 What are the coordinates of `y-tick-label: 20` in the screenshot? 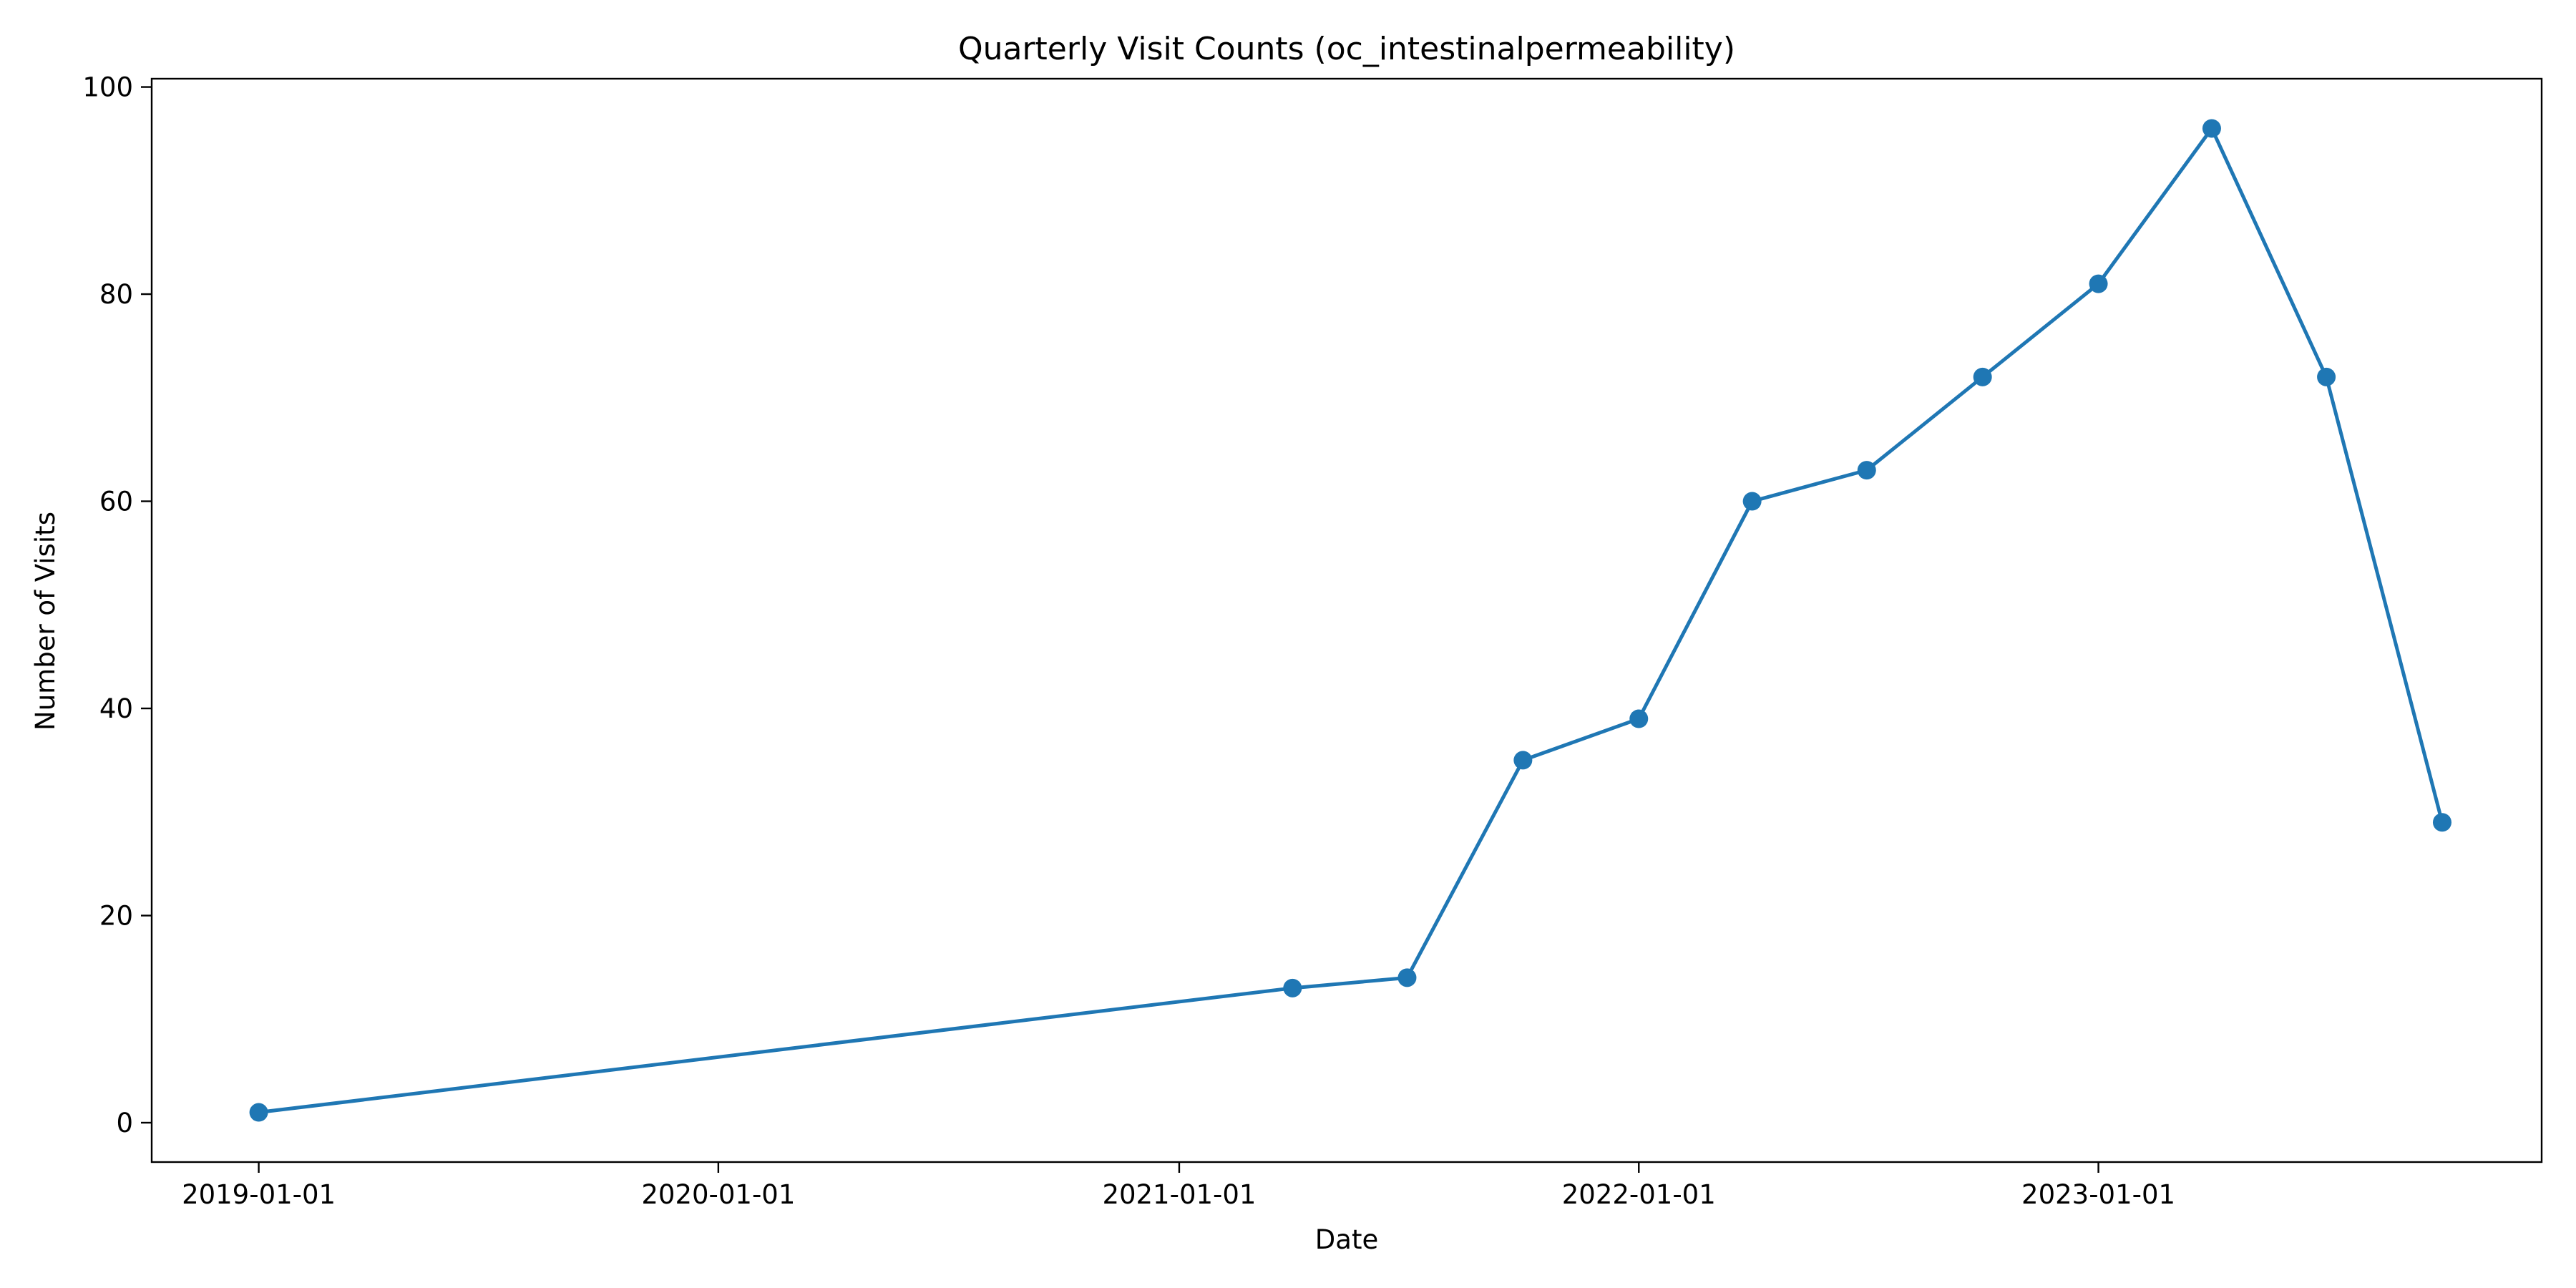 It's located at (116, 916).